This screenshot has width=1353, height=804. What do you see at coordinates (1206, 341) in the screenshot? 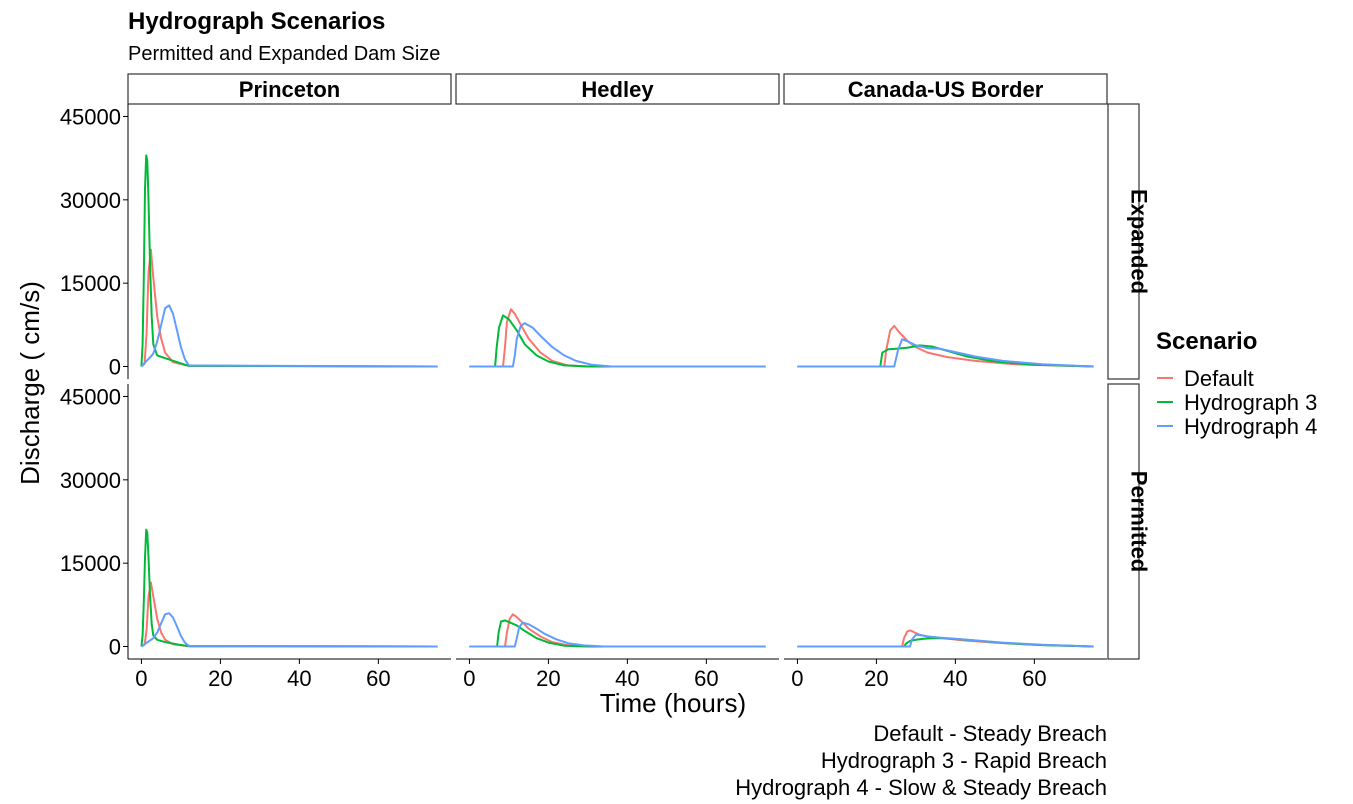
I see `legend-title: Scenario` at bounding box center [1206, 341].